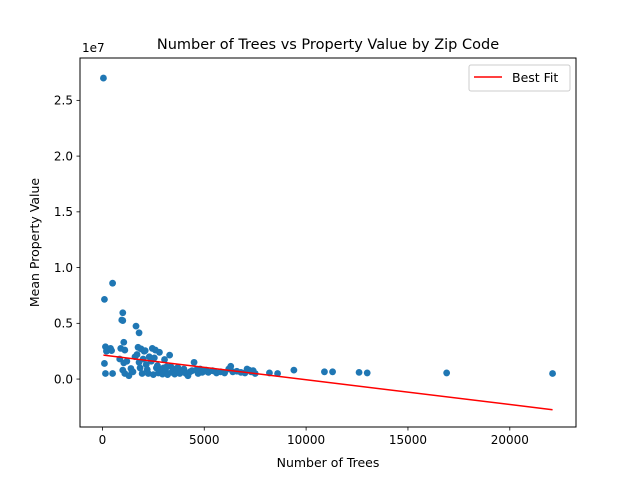 The image size is (640, 480). I want to click on y-tick-label-2: 1.0, so click(63, 268).